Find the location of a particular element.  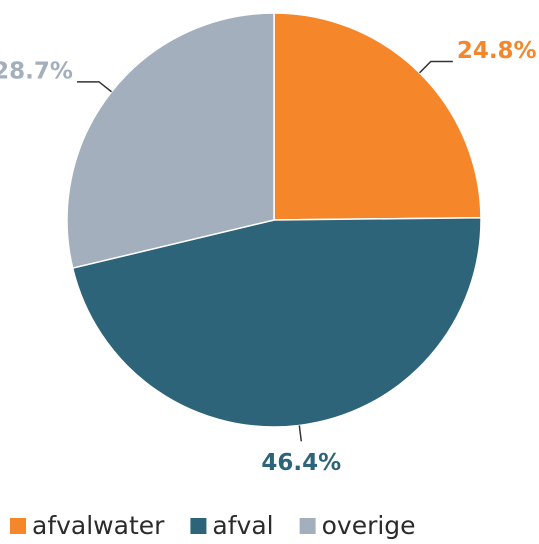

pie-slice is located at coordinates (377, 116).